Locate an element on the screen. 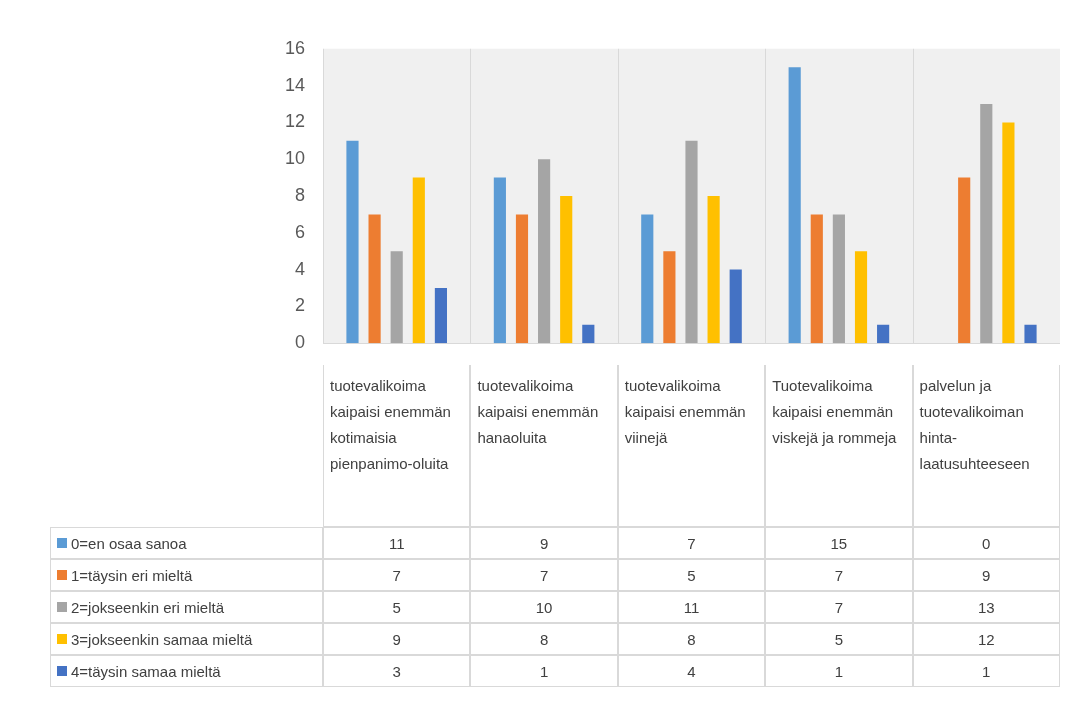 The height and width of the screenshot is (711, 1088). x-tick-label: tuotevalikoima kaipaisi enemmän viinejä is located at coordinates (691, 446).